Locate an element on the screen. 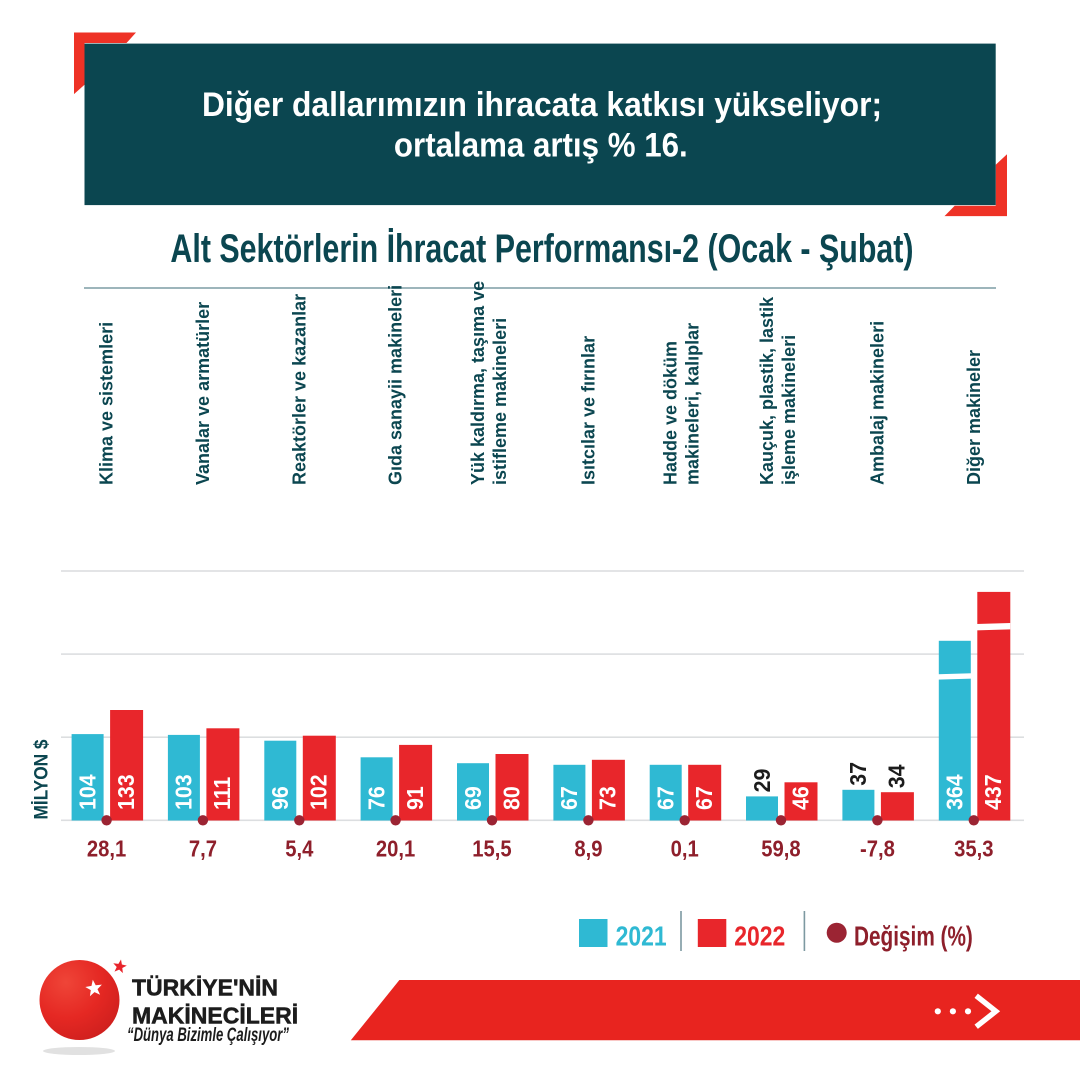 This screenshot has width=1080, height=1080. svg-text: 91 is located at coordinates (415, 798).